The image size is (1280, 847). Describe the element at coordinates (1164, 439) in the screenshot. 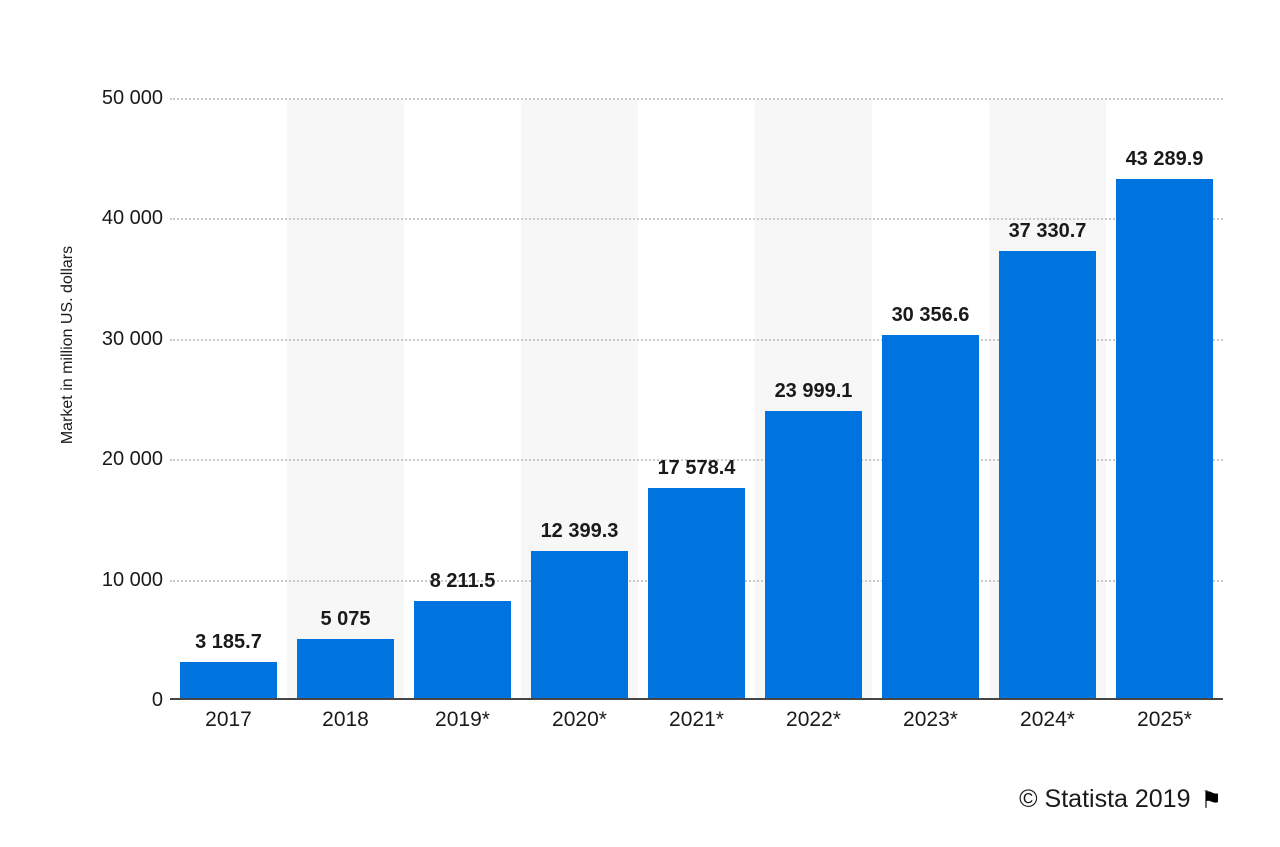

I see `bar-2025*` at that location.